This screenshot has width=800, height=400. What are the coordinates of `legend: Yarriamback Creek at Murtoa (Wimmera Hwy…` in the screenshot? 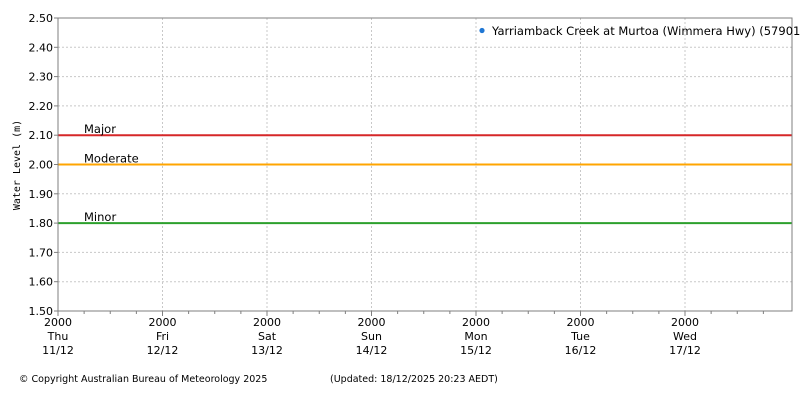 It's located at (639, 31).